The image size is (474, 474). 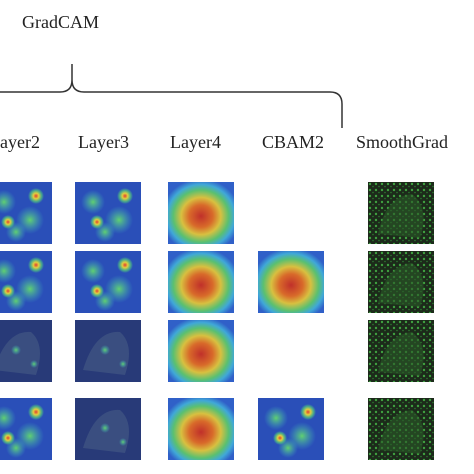 I want to click on column-label: SmoothGrad, so click(x=402, y=142).